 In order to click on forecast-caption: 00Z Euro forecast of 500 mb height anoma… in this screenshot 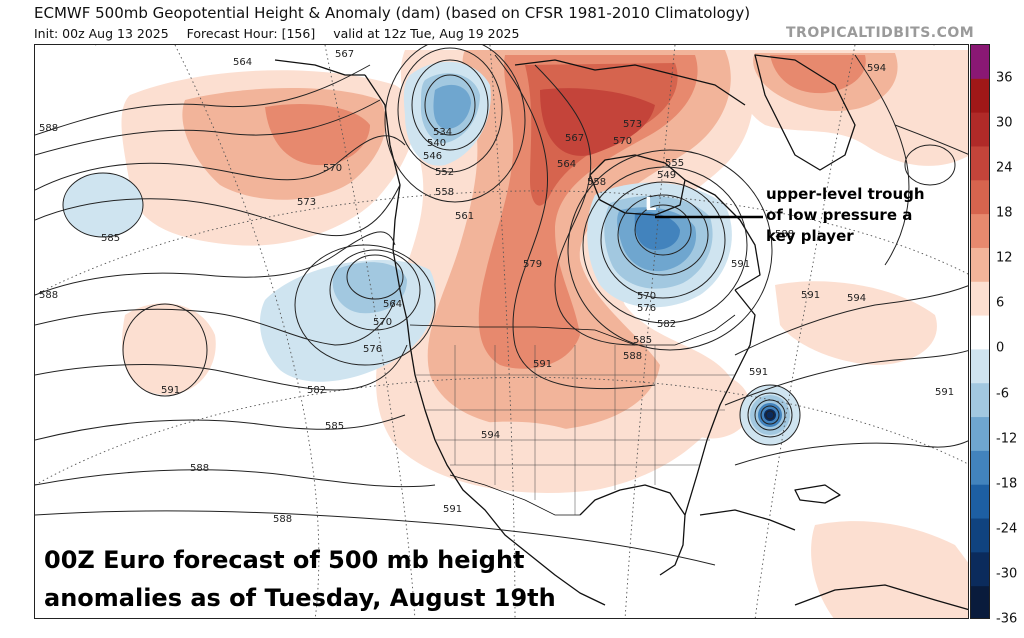, I will do `click(300, 579)`.